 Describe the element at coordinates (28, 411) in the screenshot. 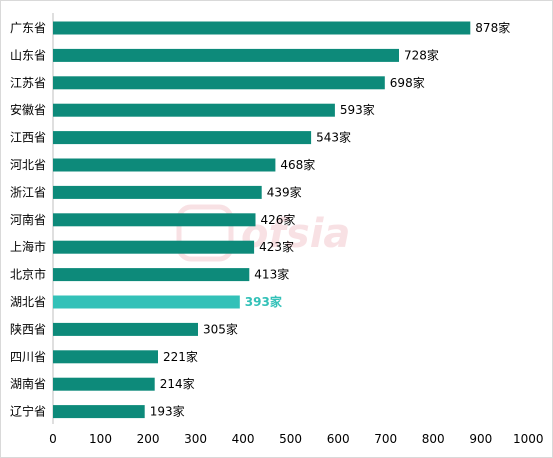

I see `category-label: 辽宁省` at that location.